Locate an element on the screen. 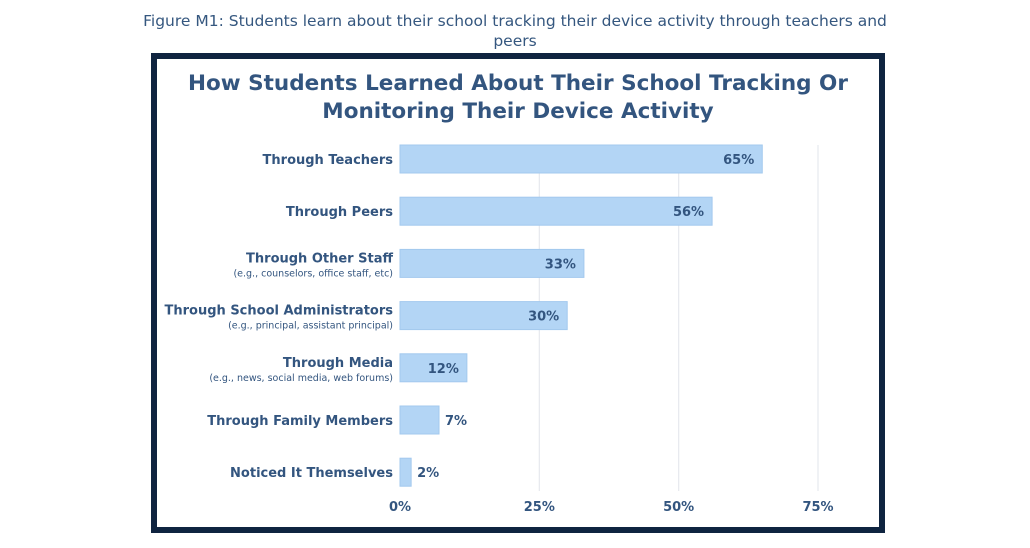  x-tick-label: 75% is located at coordinates (817, 507).